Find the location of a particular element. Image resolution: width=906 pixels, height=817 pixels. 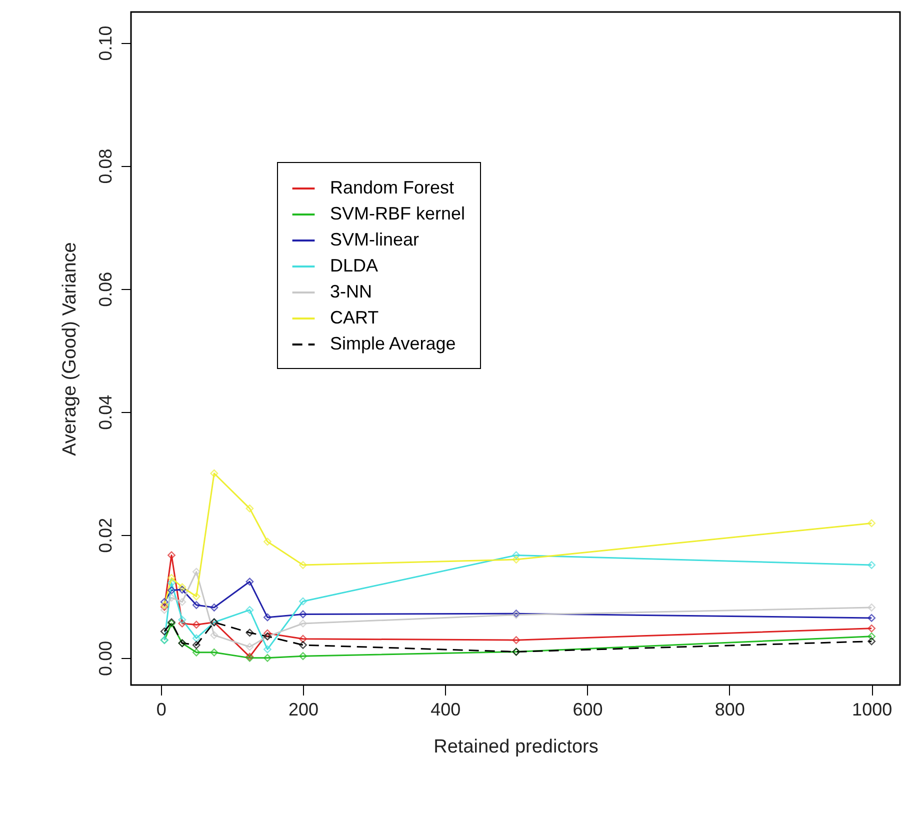

x-axis-title: Retained predictors is located at coordinates (516, 747).